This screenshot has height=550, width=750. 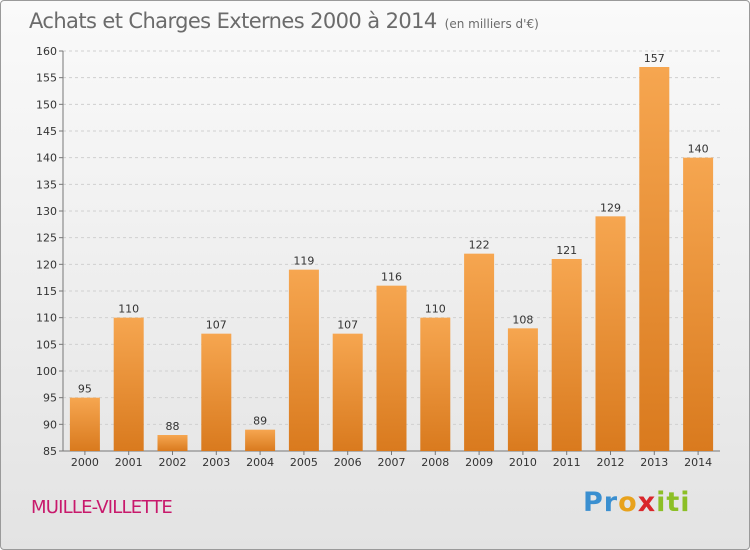 What do you see at coordinates (85, 462) in the screenshot?
I see `x-tick-label: 2000` at bounding box center [85, 462].